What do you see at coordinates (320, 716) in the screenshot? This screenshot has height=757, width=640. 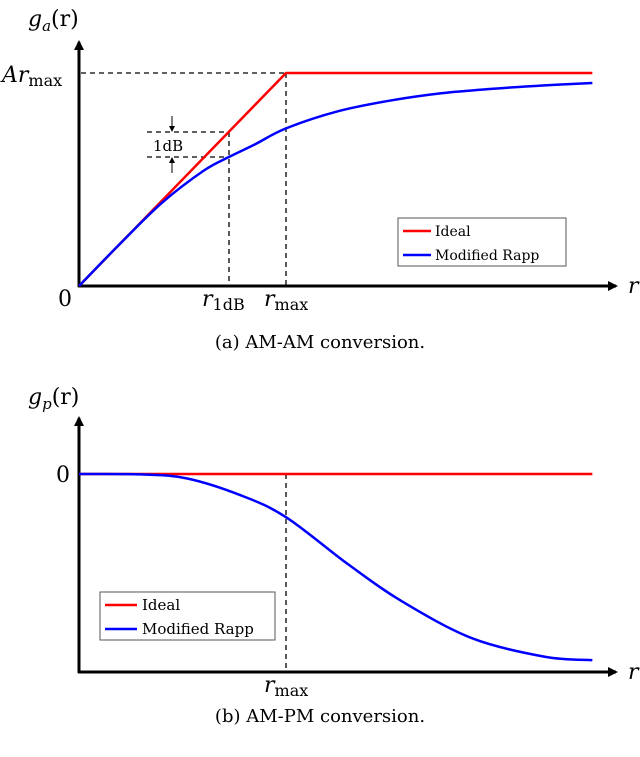 I see `caption-b: (b) AM-PM conversion.` at bounding box center [320, 716].